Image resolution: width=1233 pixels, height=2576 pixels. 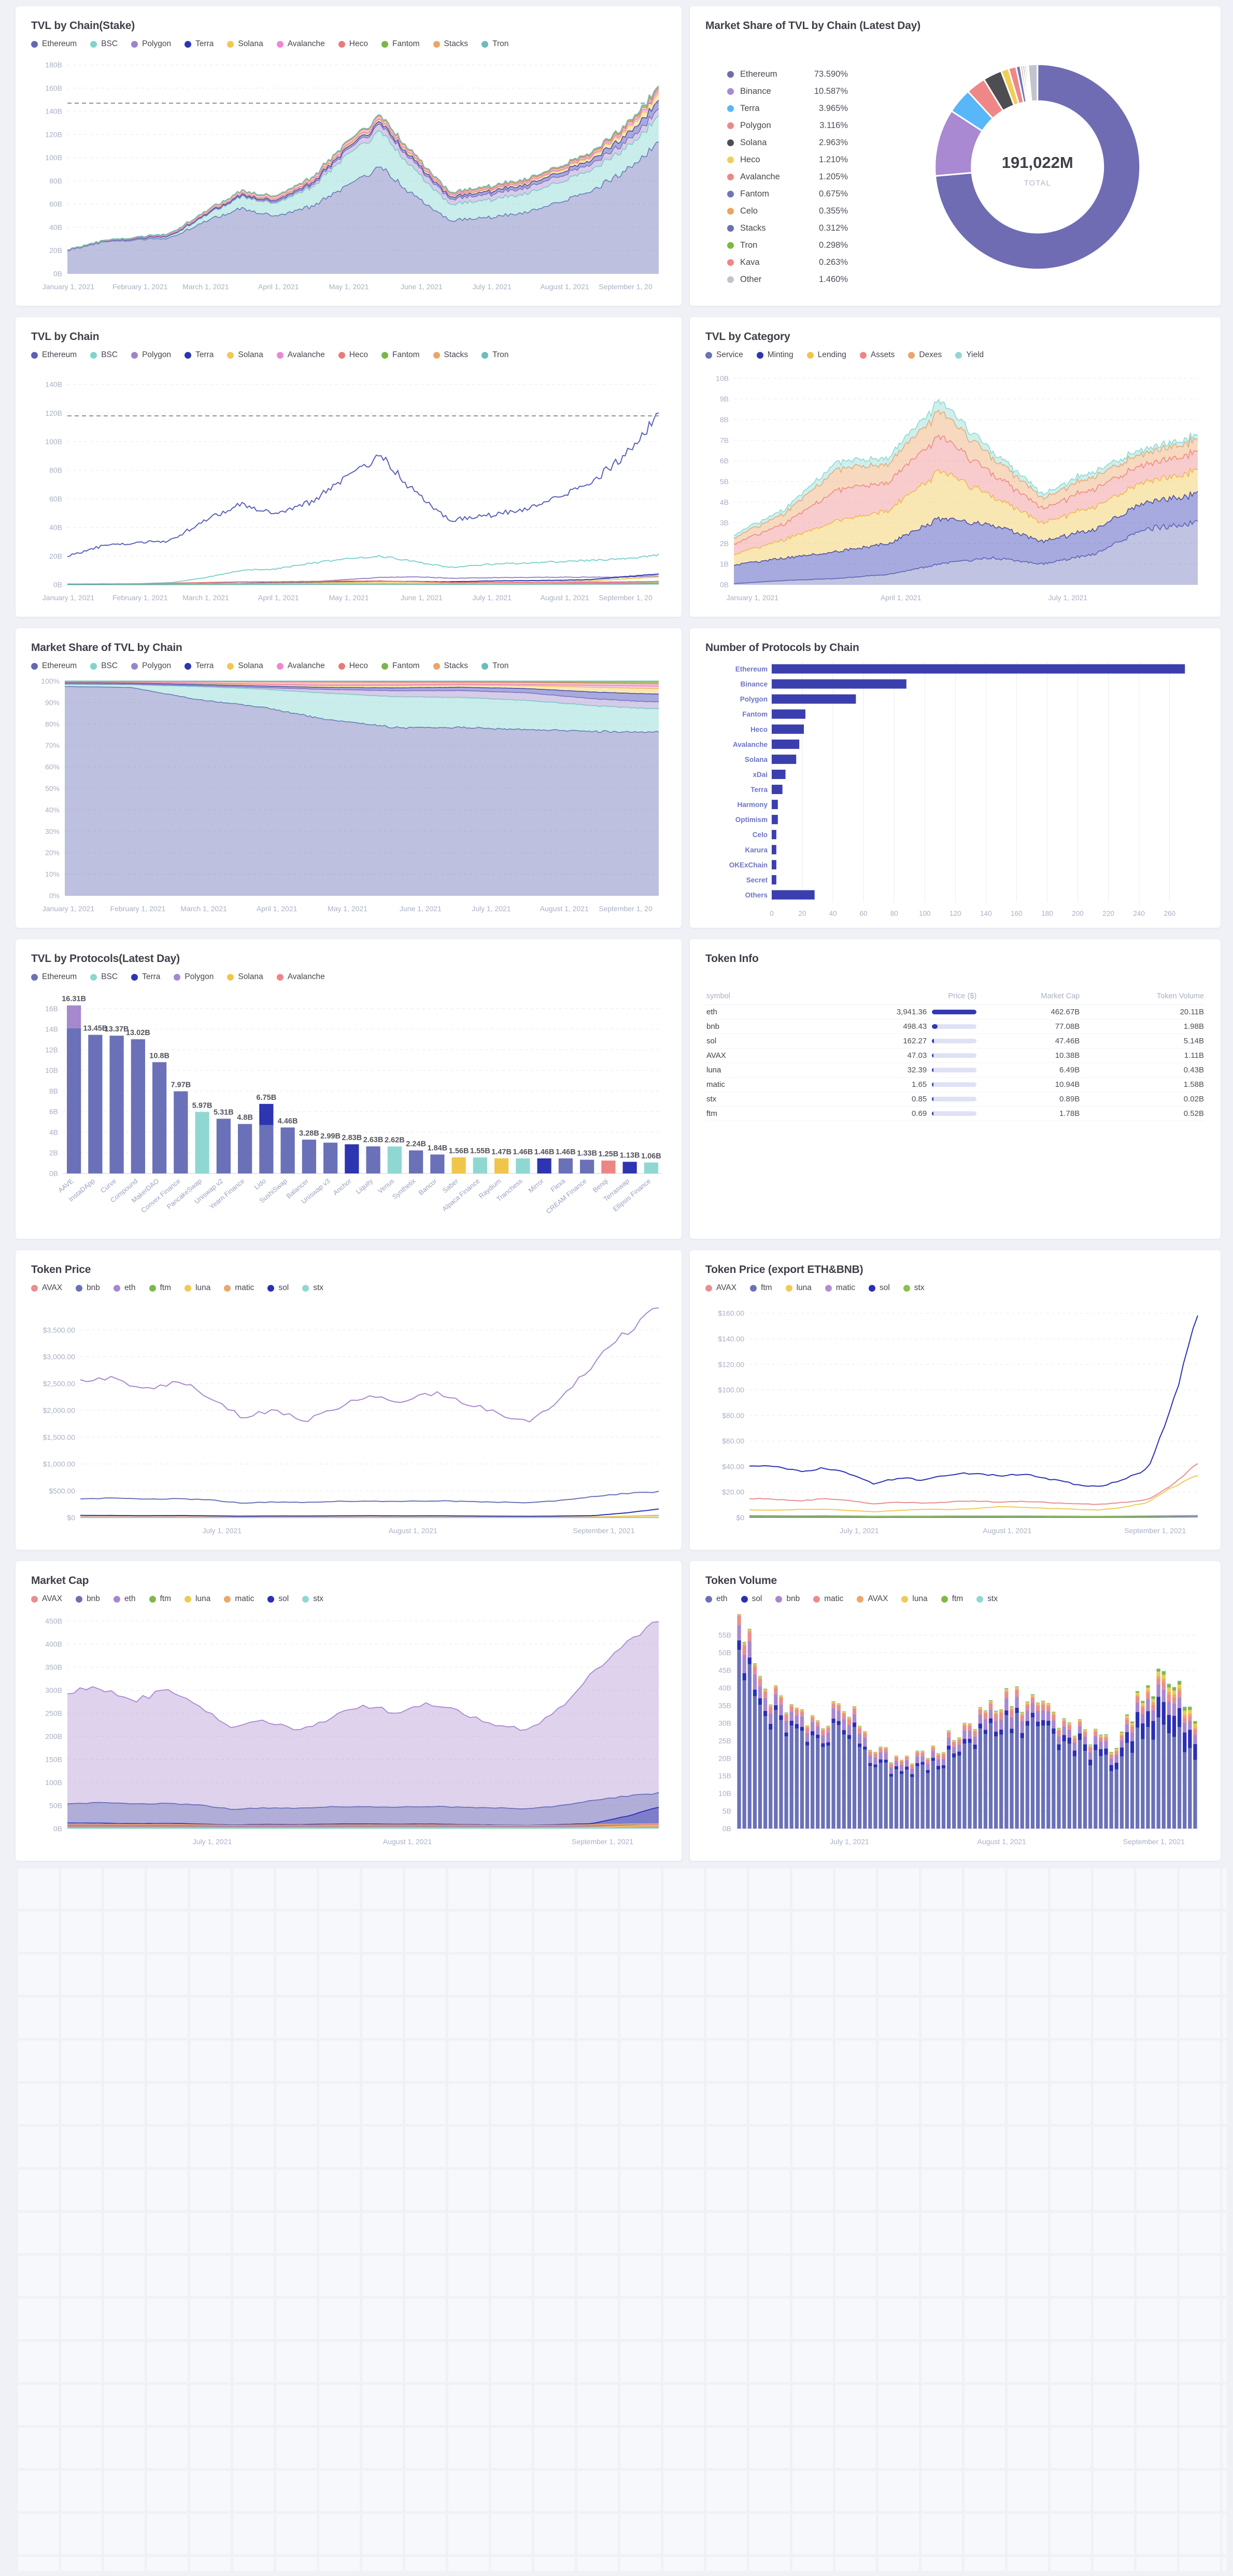 I want to click on legend-item: Tron 0.298%, so click(x=787, y=245).